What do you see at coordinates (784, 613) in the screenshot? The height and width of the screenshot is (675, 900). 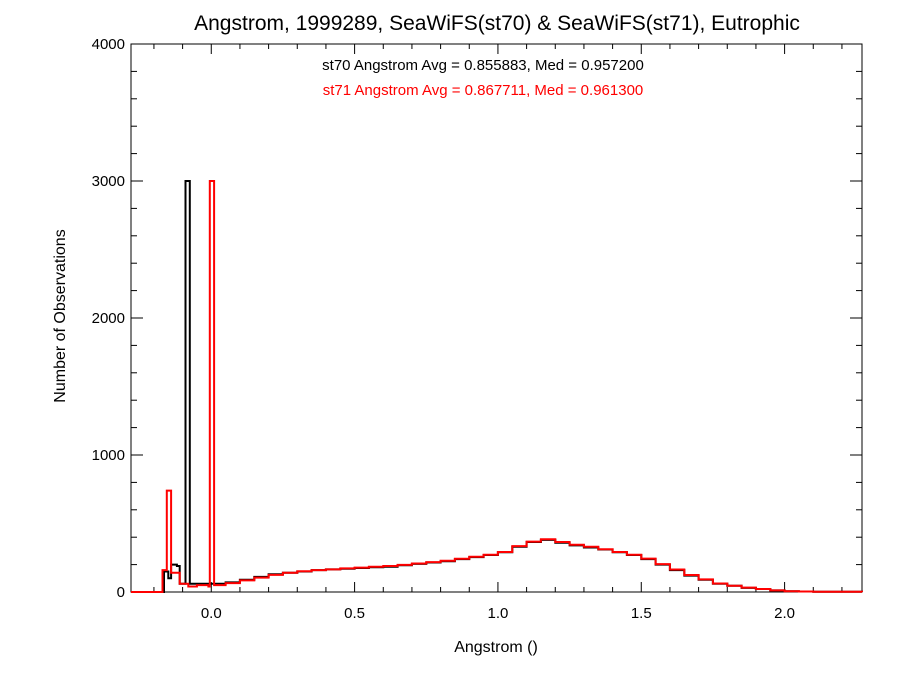 I see `x-tick-label: 2.0` at bounding box center [784, 613].